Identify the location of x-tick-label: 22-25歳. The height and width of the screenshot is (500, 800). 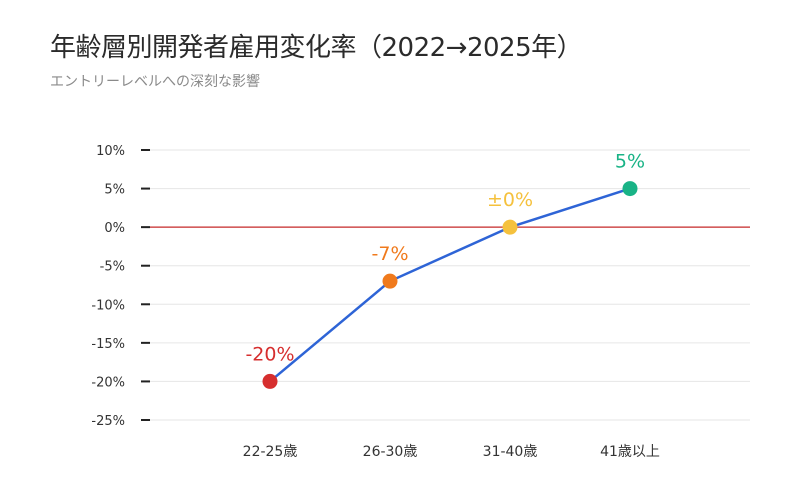
(270, 452).